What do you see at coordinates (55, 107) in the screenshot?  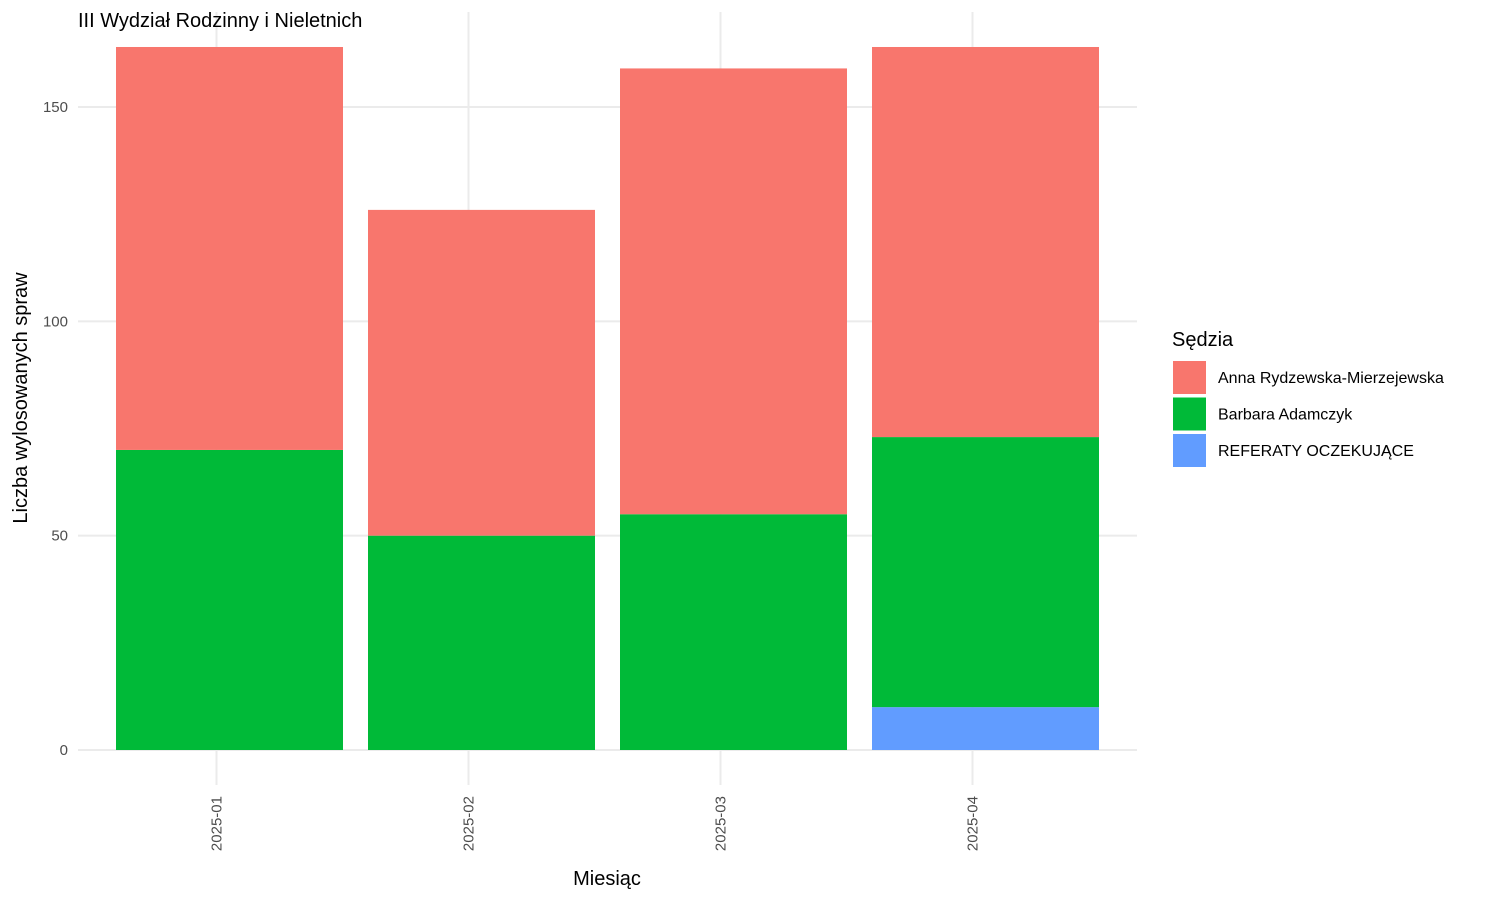 I see `y-tick-label: 150` at bounding box center [55, 107].